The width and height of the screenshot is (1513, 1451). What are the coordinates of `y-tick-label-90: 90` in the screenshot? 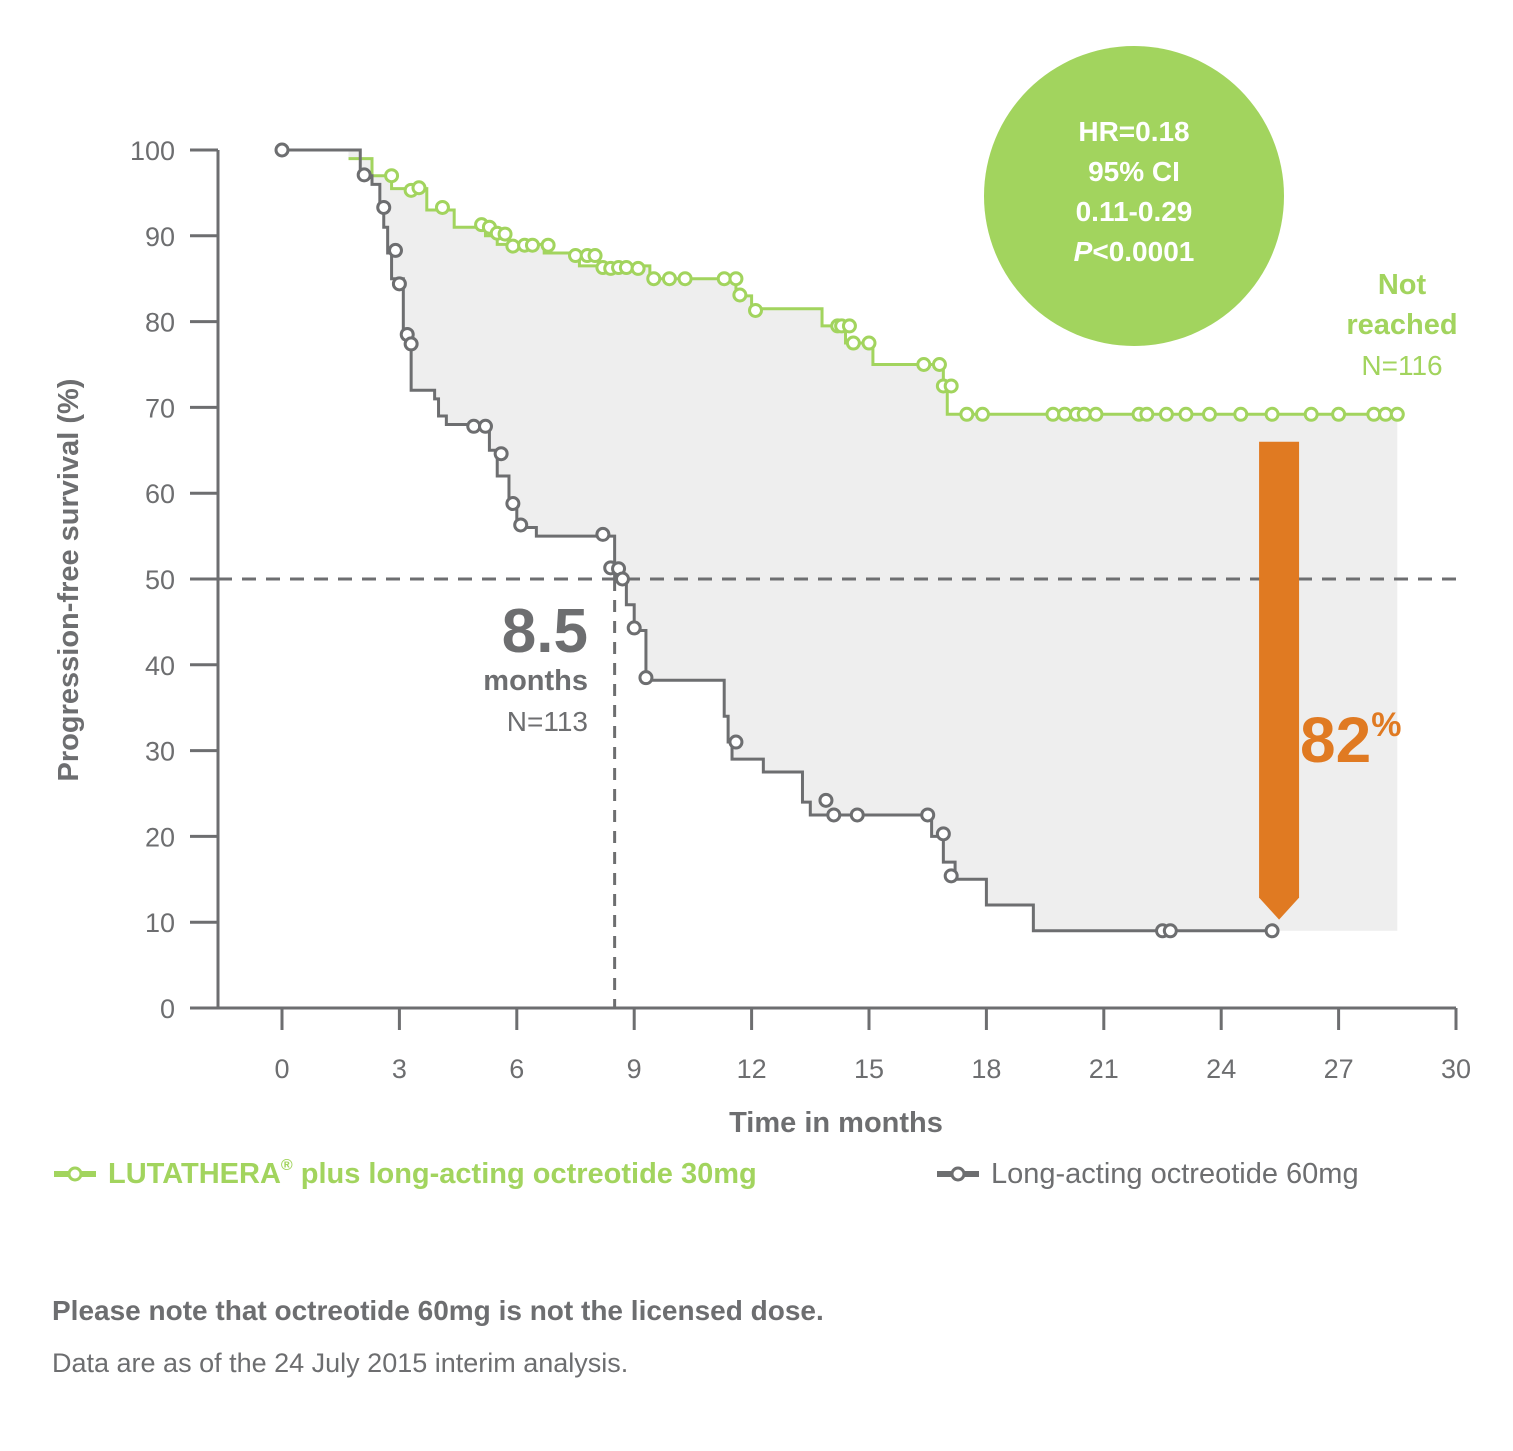 It's located at (160, 237).